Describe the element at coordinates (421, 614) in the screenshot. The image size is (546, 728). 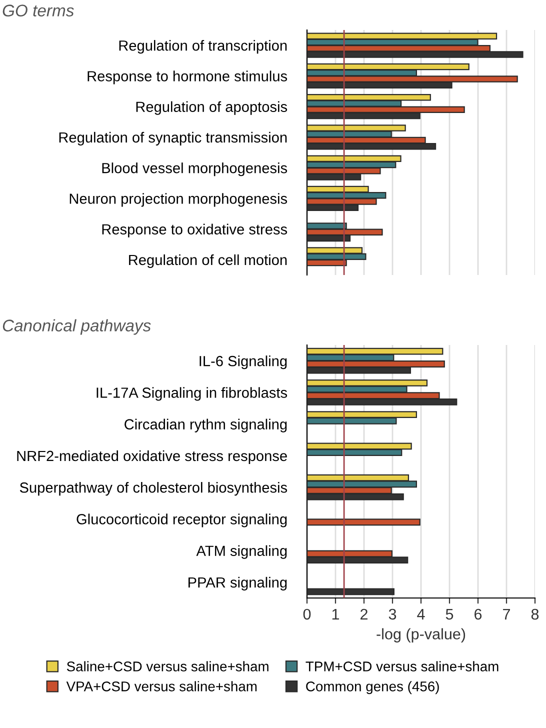
I see `x-tick-label: 4` at that location.